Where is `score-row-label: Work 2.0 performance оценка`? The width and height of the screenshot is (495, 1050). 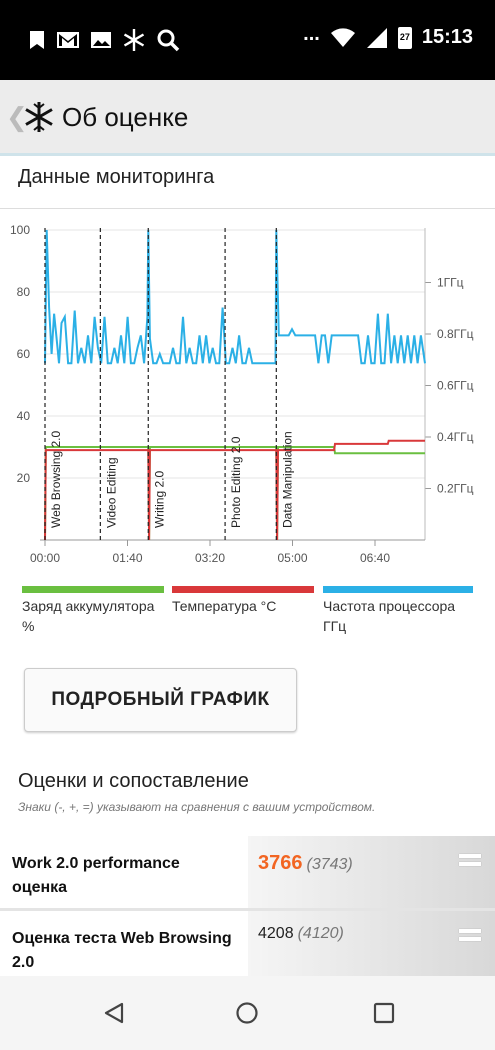 score-row-label: Work 2.0 performance оценка is located at coordinates (96, 875).